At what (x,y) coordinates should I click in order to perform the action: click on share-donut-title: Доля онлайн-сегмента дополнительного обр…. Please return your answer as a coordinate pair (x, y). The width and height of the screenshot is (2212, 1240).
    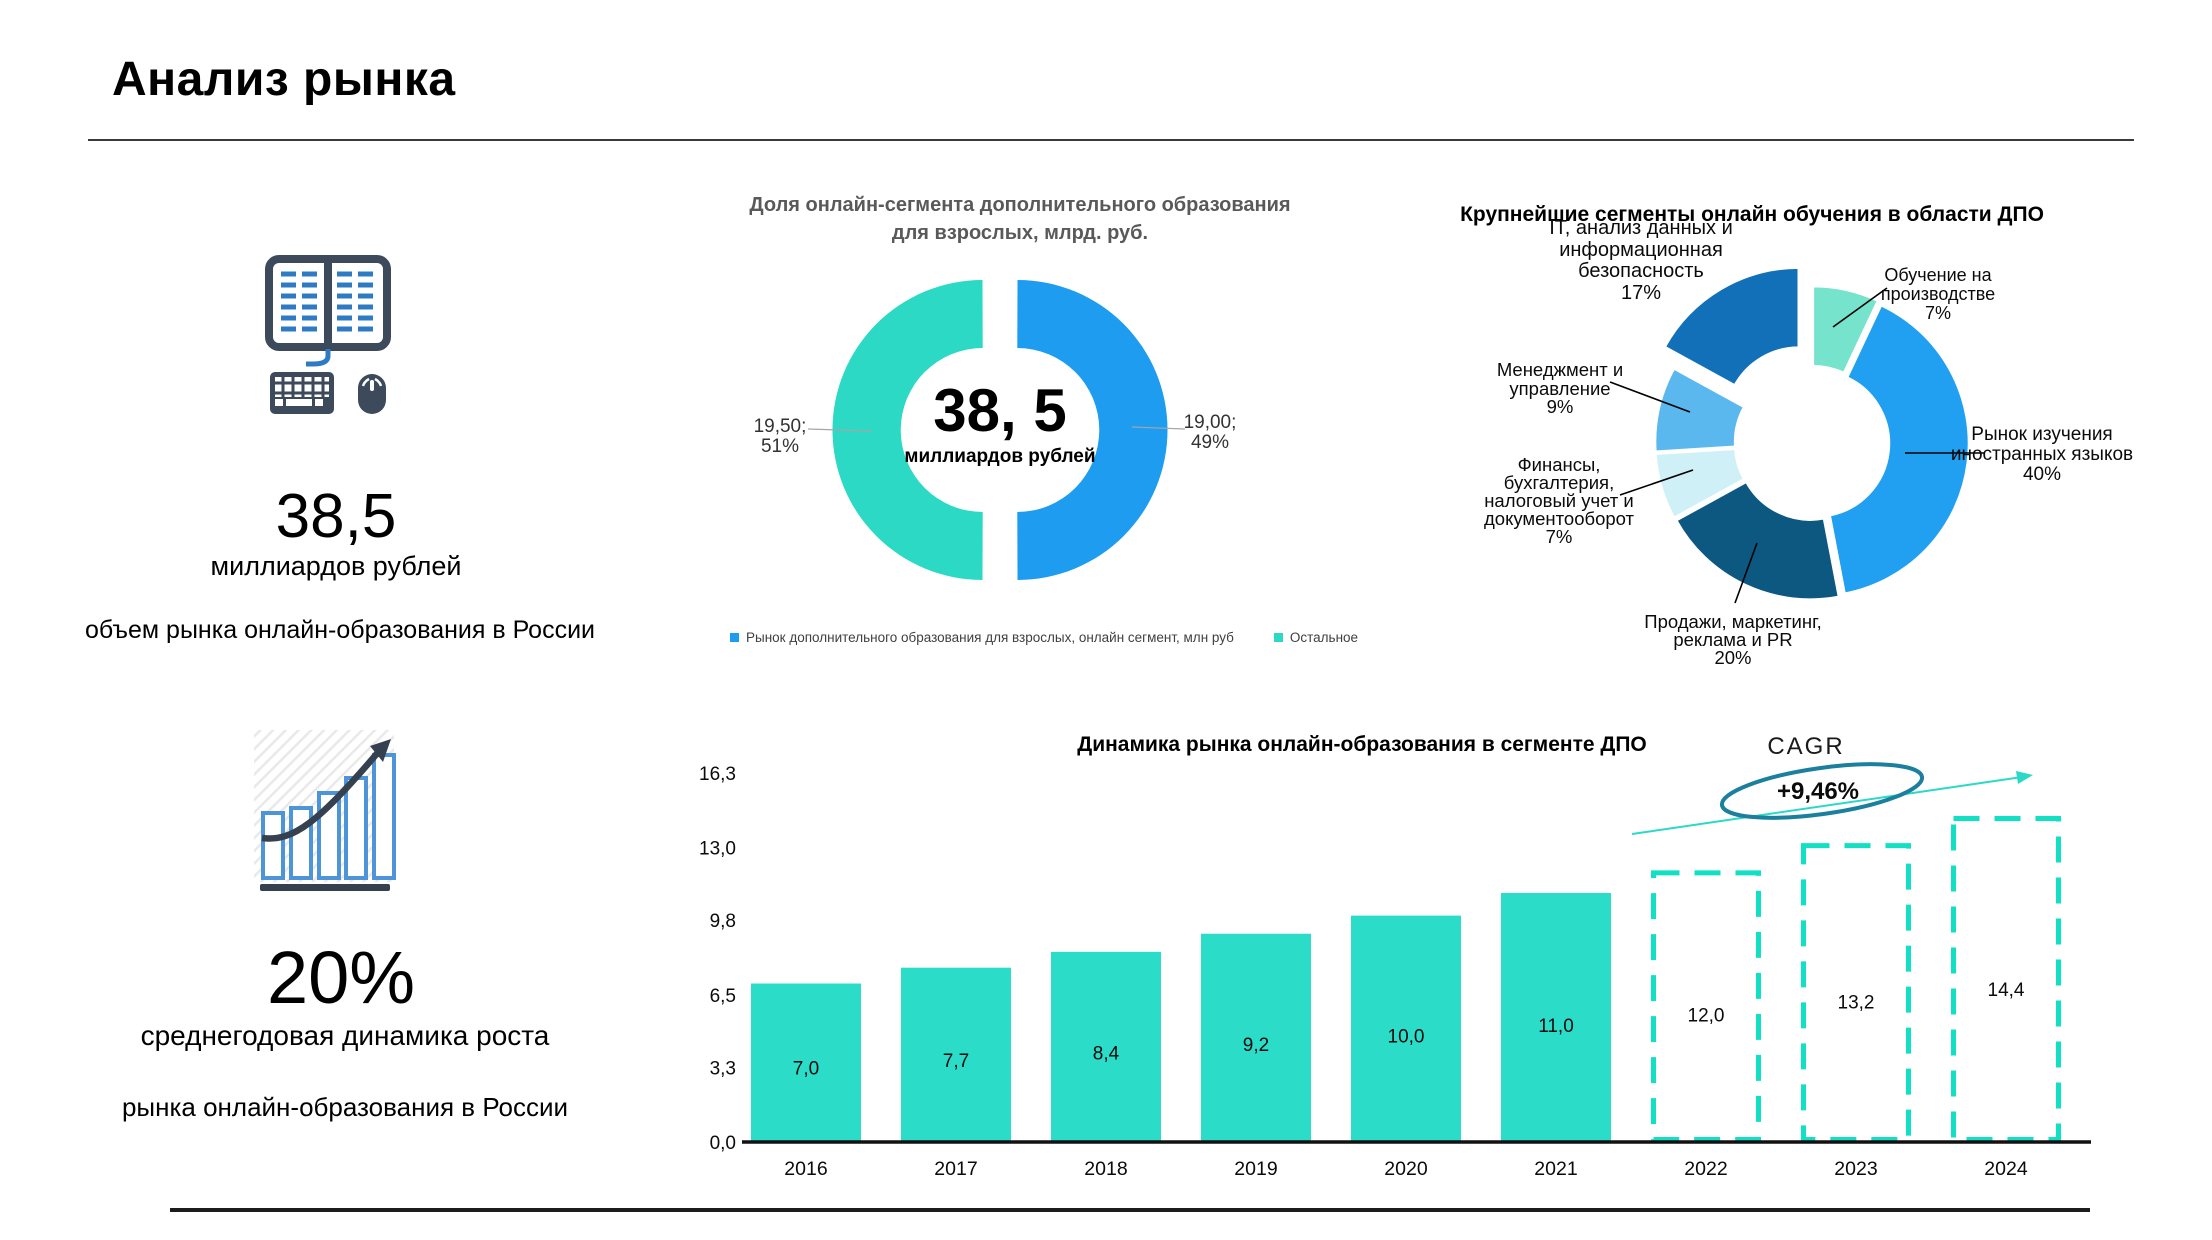
    Looking at the image, I should click on (1020, 219).